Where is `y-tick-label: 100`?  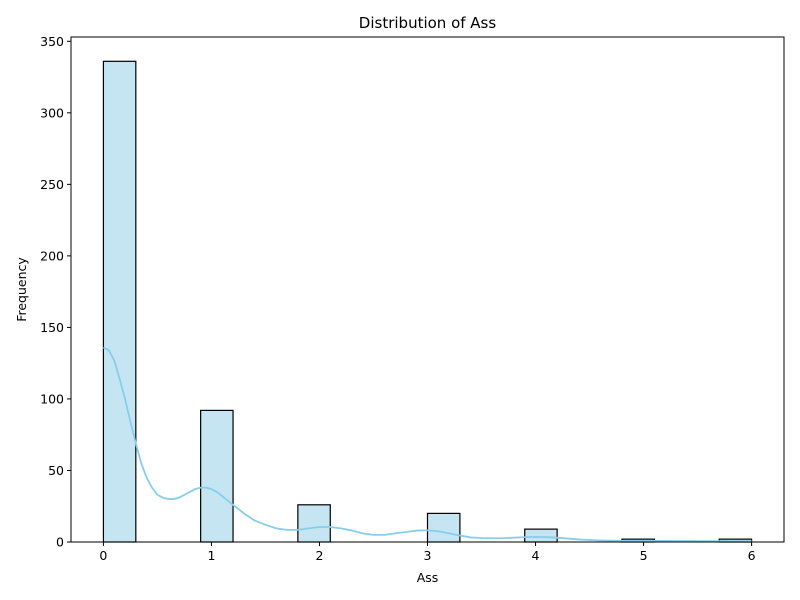
y-tick-label: 100 is located at coordinates (52, 398).